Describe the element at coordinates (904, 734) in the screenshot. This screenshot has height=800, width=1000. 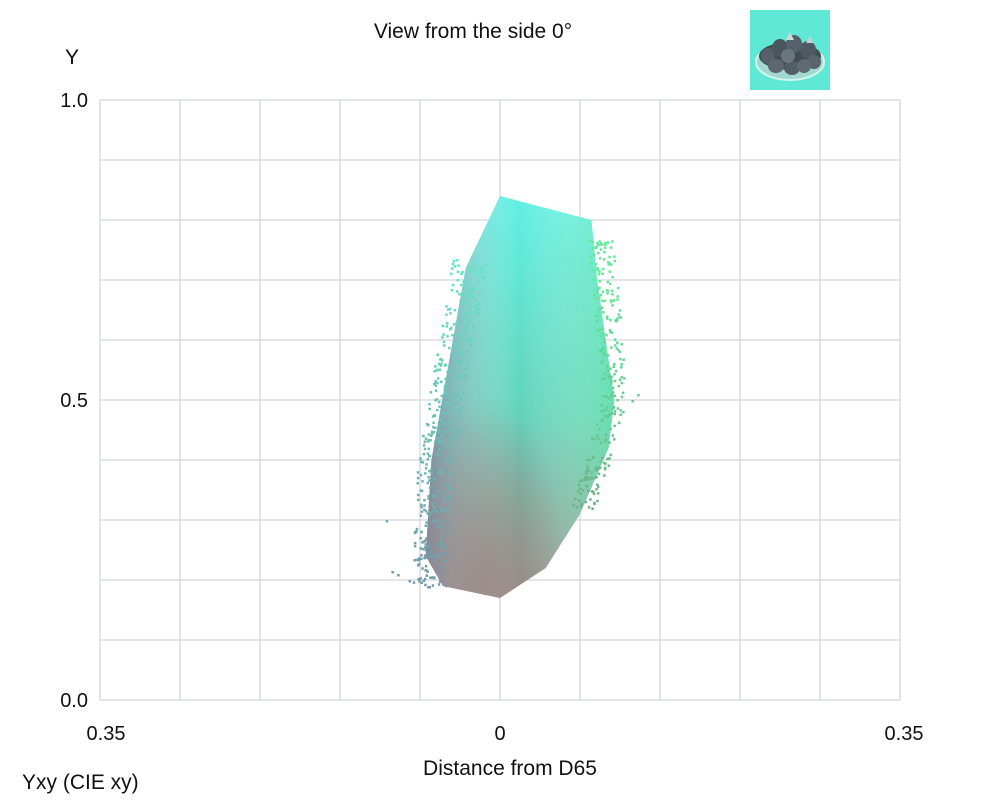
I see `x-tick-label-2: 0.35` at that location.